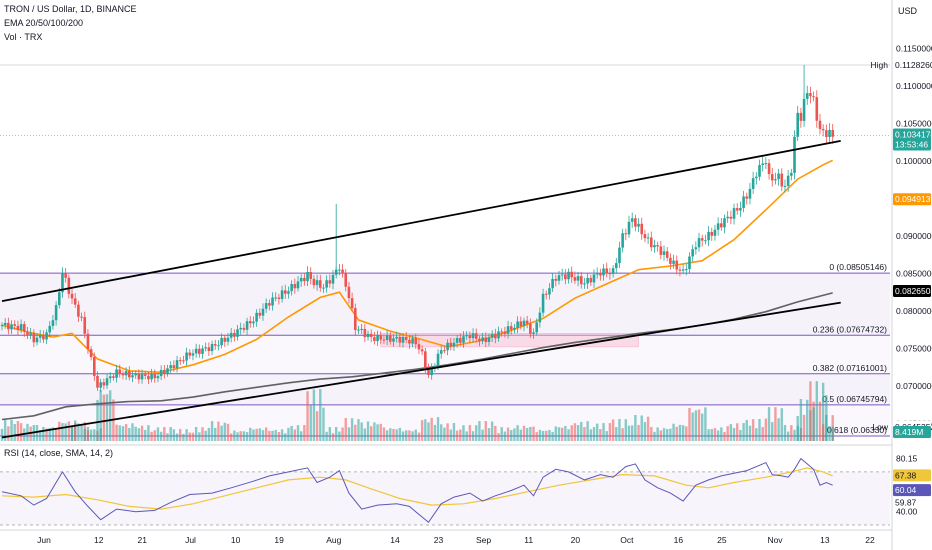  I want to click on price-axis-tick: 0.09000000, so click(914, 236).